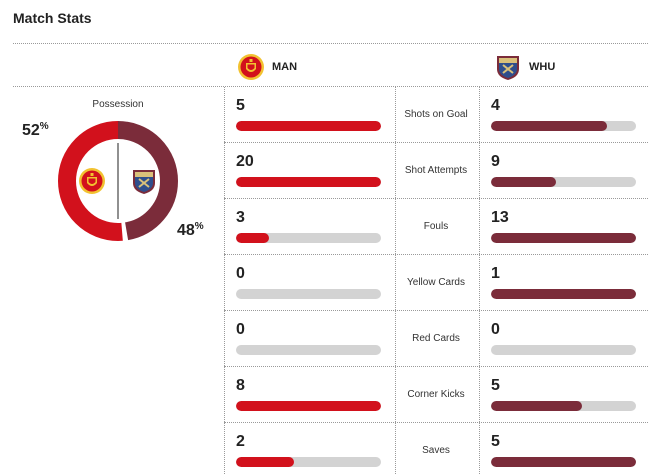  I want to click on stat-row: 5 Shots on Goal 4, so click(436, 115).